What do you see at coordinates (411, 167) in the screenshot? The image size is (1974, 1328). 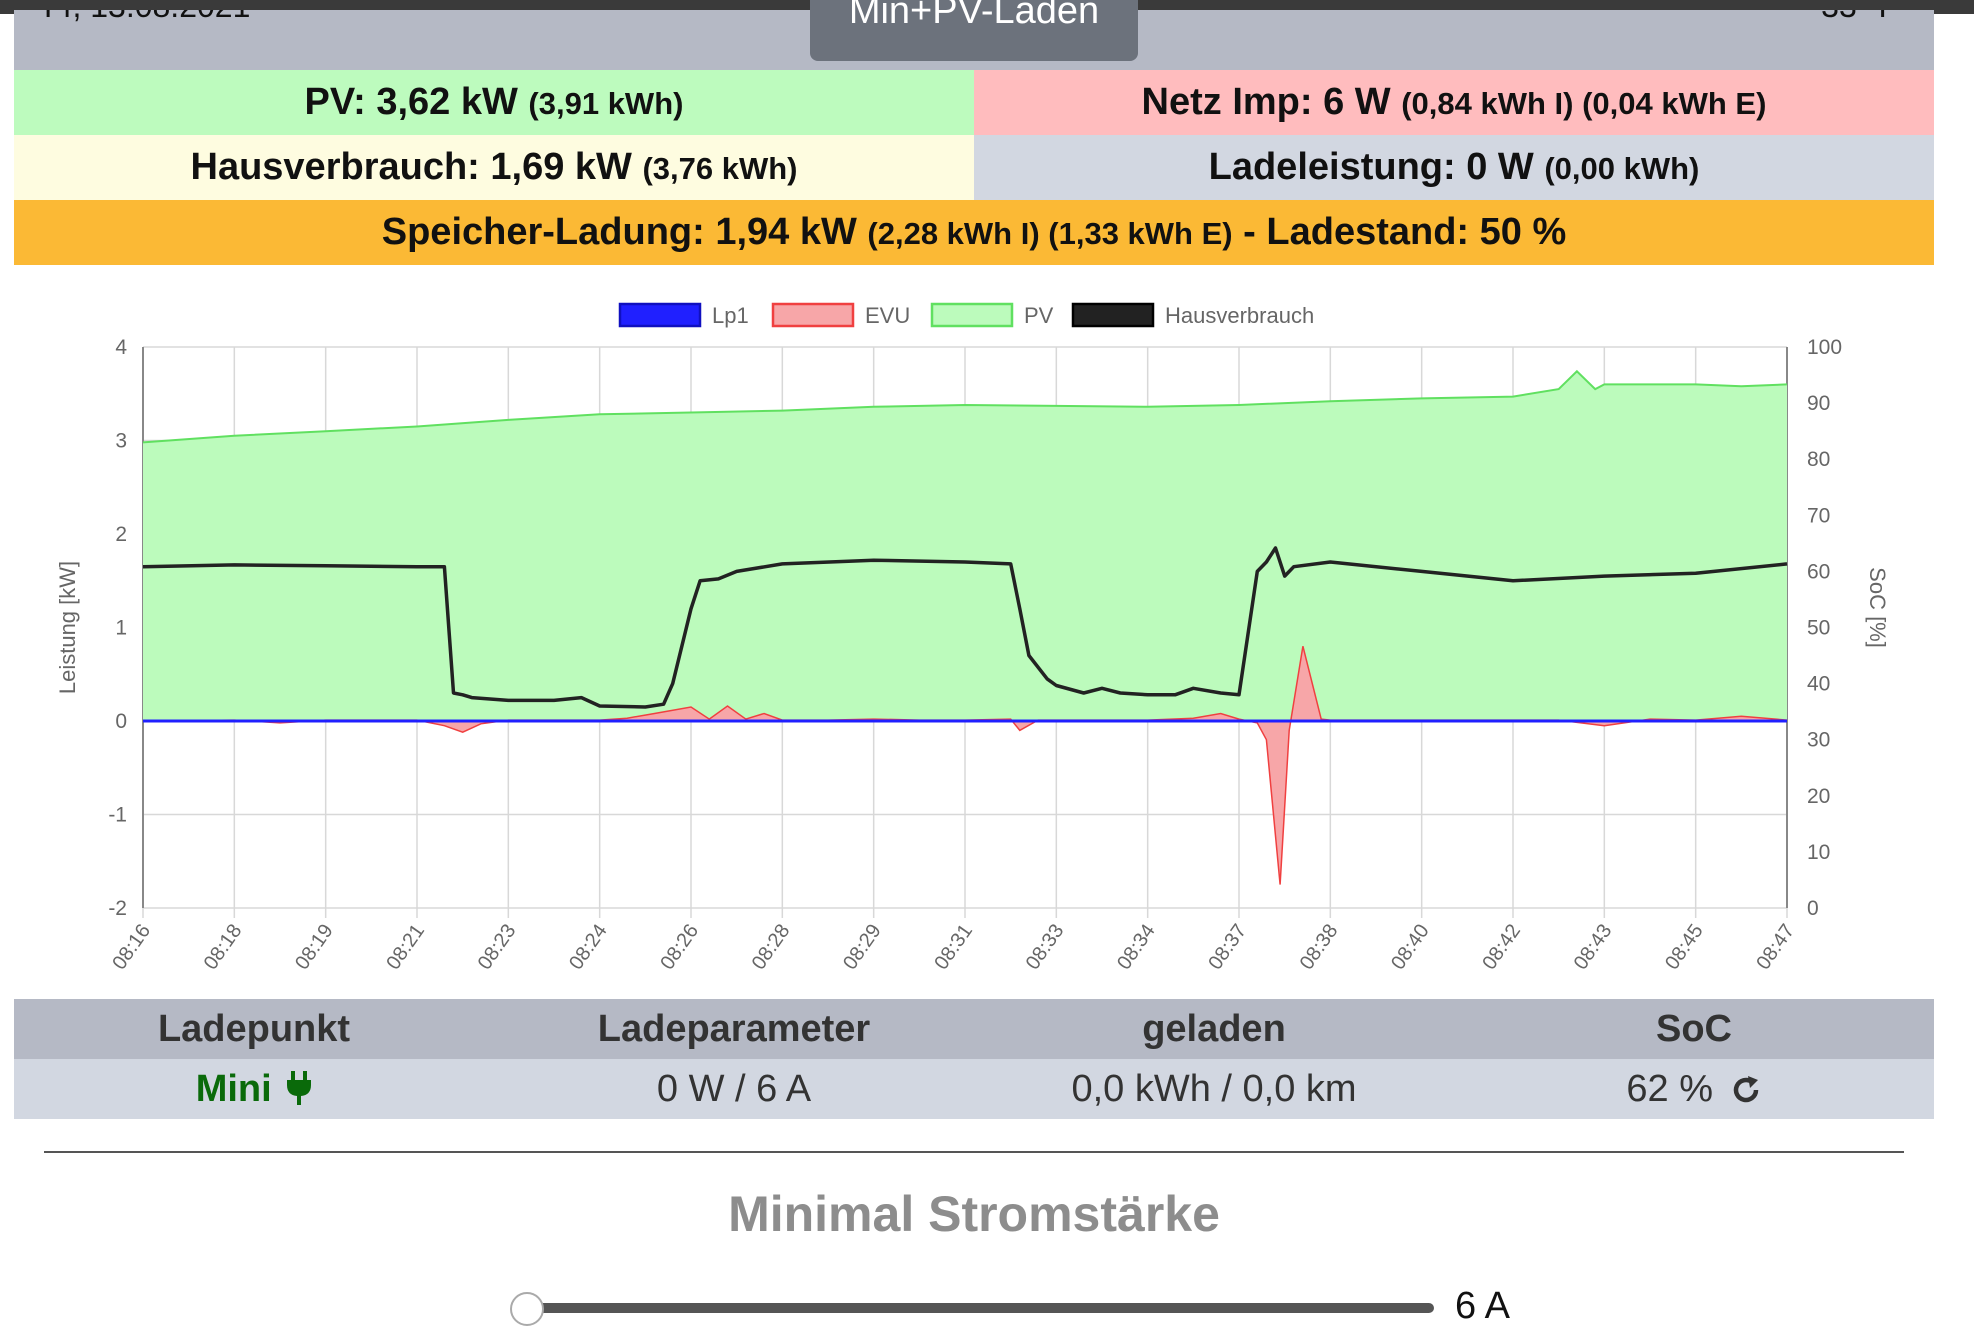 I see `house-power: Hausverbrauch: 1,69 kW` at bounding box center [411, 167].